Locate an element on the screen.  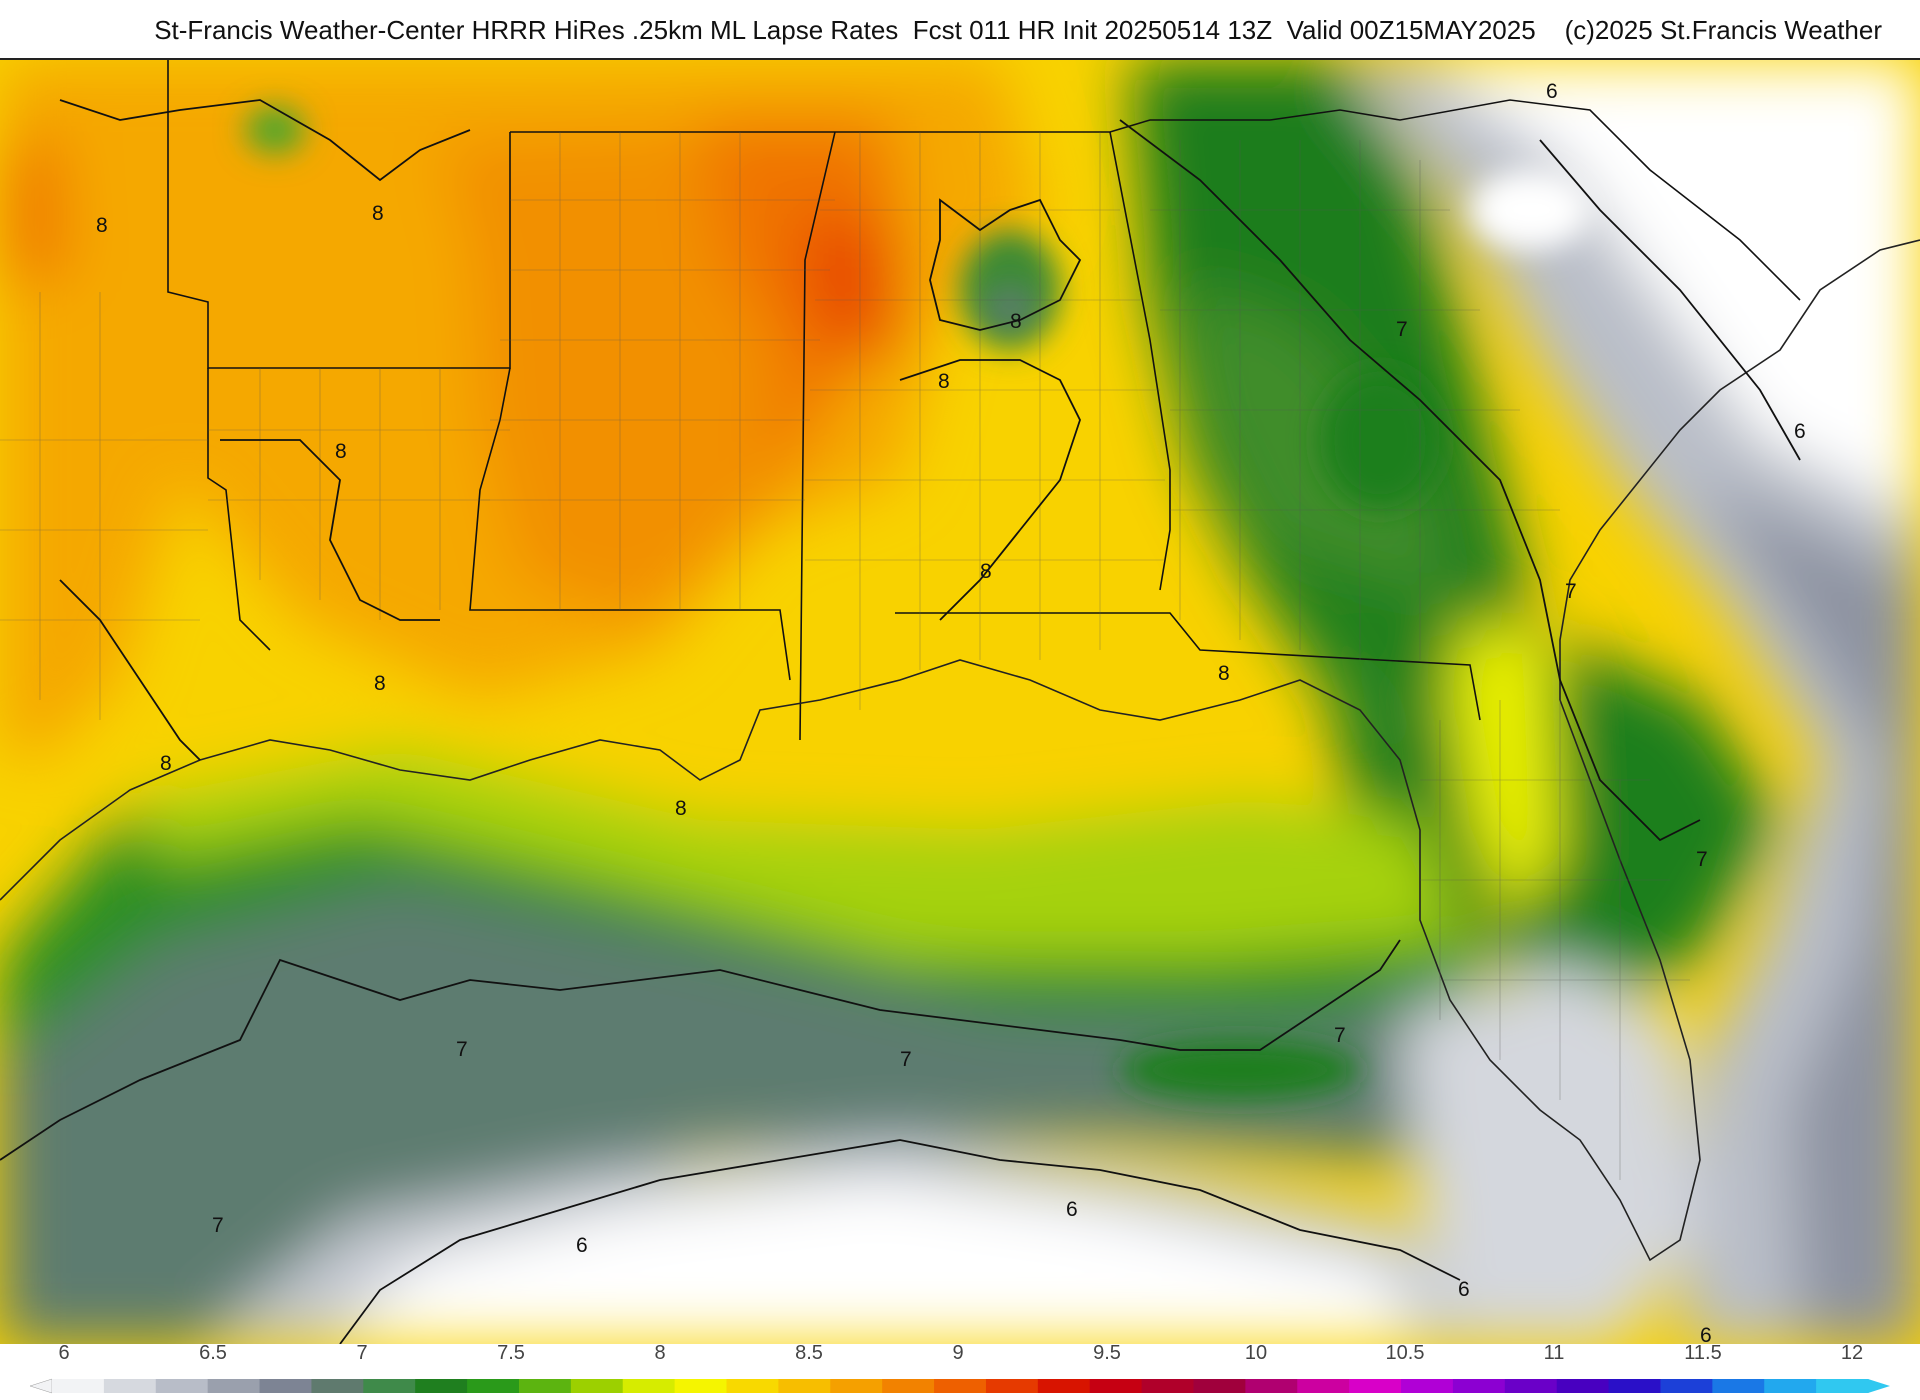
colorbar-max-arrow is located at coordinates (1879, 1386).